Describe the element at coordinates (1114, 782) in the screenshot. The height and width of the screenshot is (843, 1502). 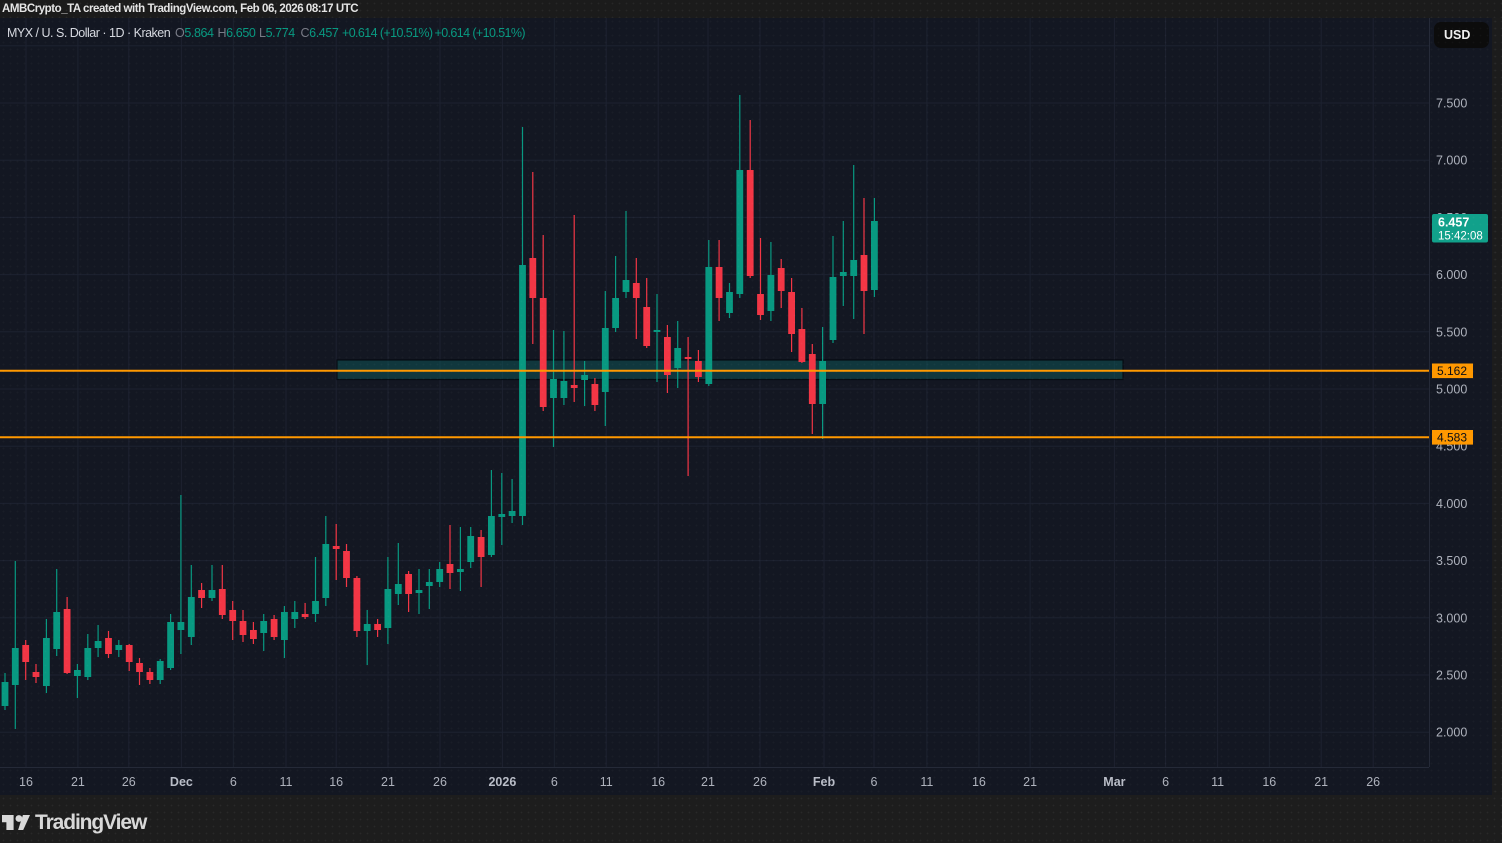
I see `svg-text: Mar` at that location.